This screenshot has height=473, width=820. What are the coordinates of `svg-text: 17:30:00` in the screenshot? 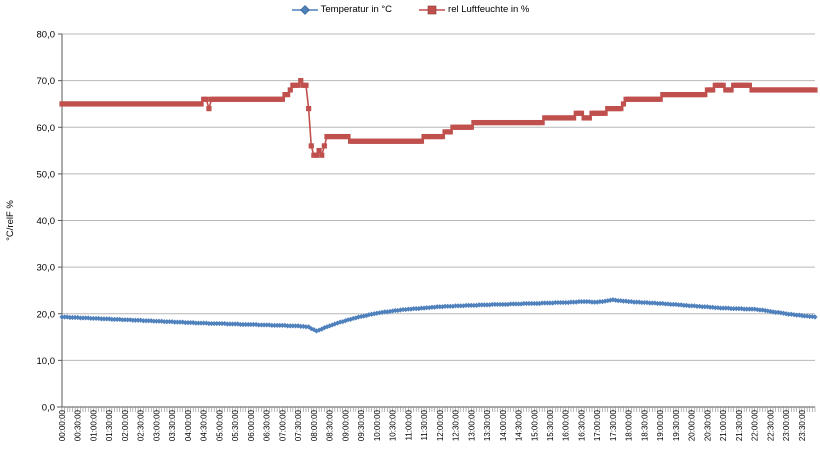 It's located at (613, 425).